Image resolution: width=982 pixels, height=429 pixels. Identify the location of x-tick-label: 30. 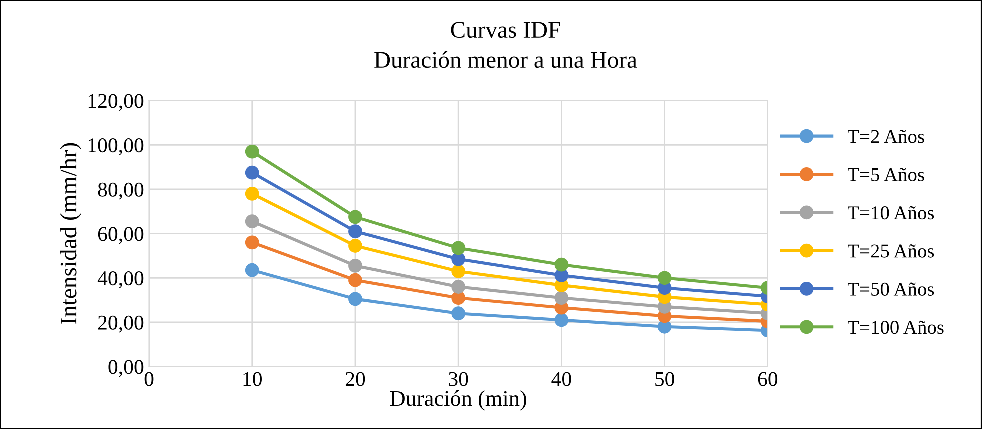
(458, 379).